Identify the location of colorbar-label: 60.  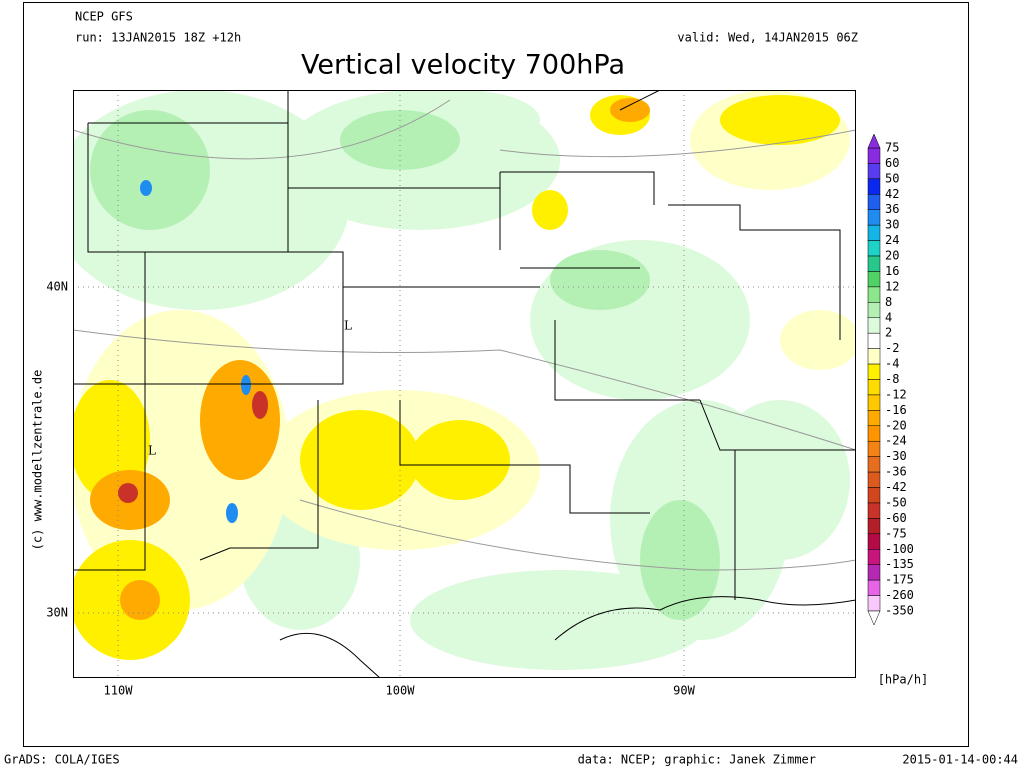
(892, 163).